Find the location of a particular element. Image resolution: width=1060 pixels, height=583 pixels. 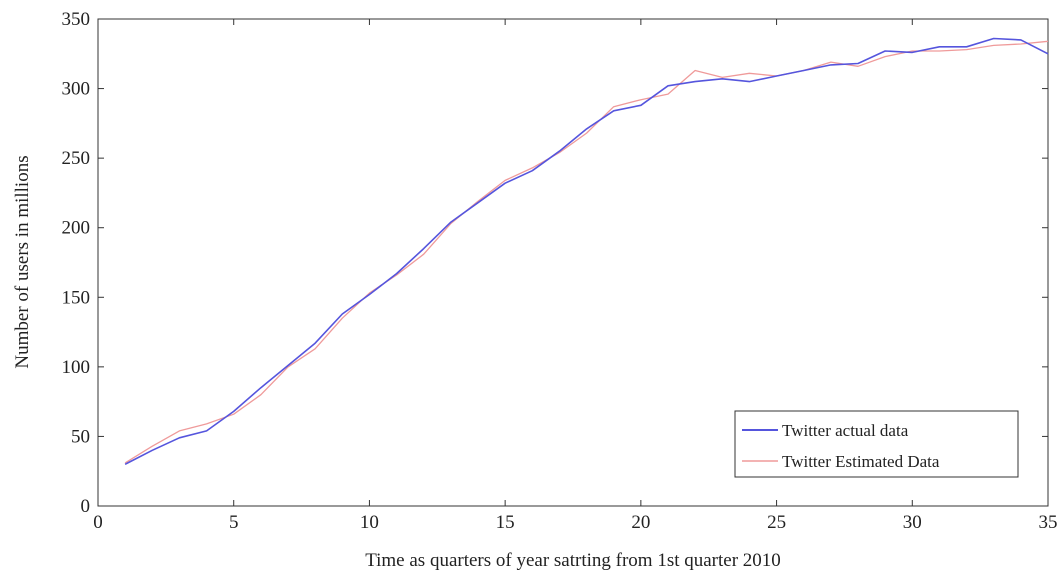

y-tick-label: 100 is located at coordinates (76, 367).